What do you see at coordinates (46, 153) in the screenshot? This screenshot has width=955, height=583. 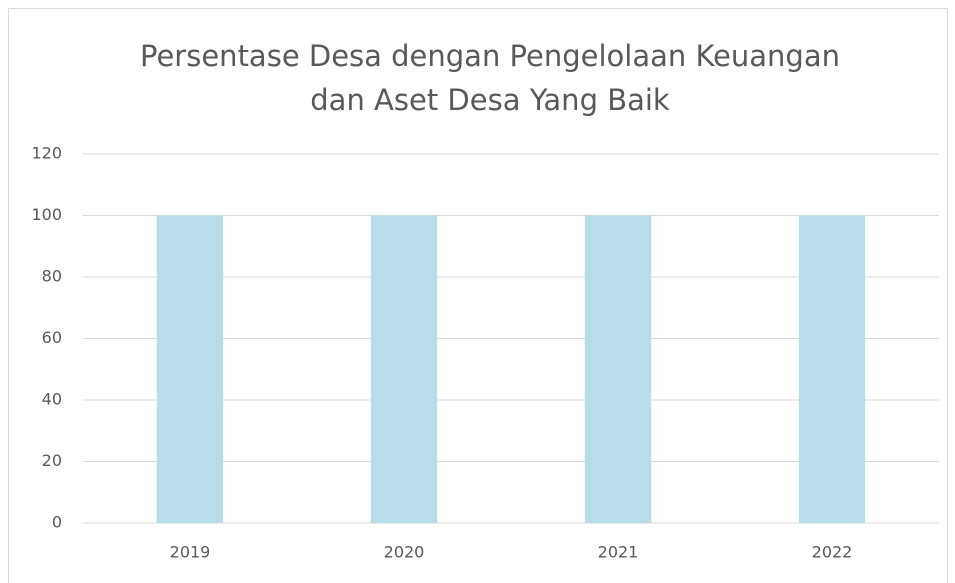 I see `y-tick-label: 120` at bounding box center [46, 153].